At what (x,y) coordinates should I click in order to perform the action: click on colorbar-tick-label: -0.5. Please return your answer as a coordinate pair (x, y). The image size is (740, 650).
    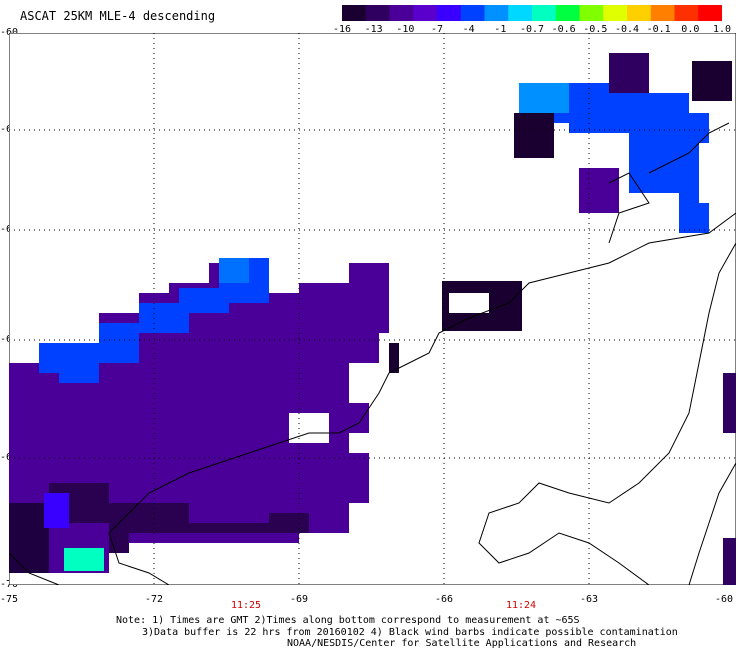
    Looking at the image, I should click on (595, 29).